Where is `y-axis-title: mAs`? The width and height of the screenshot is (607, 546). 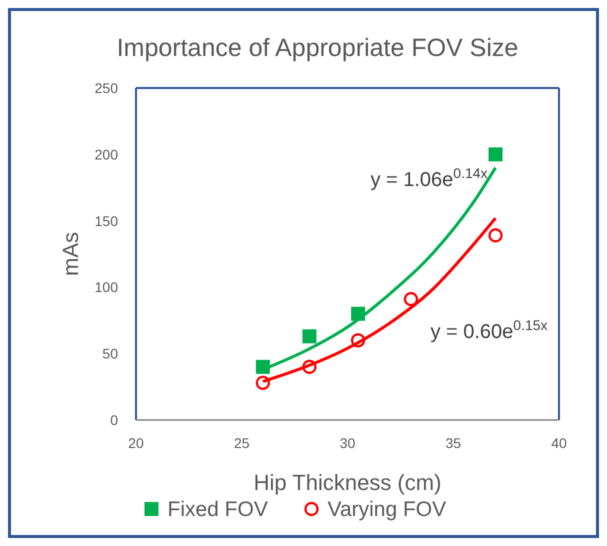 y-axis-title: mAs is located at coordinates (70, 254).